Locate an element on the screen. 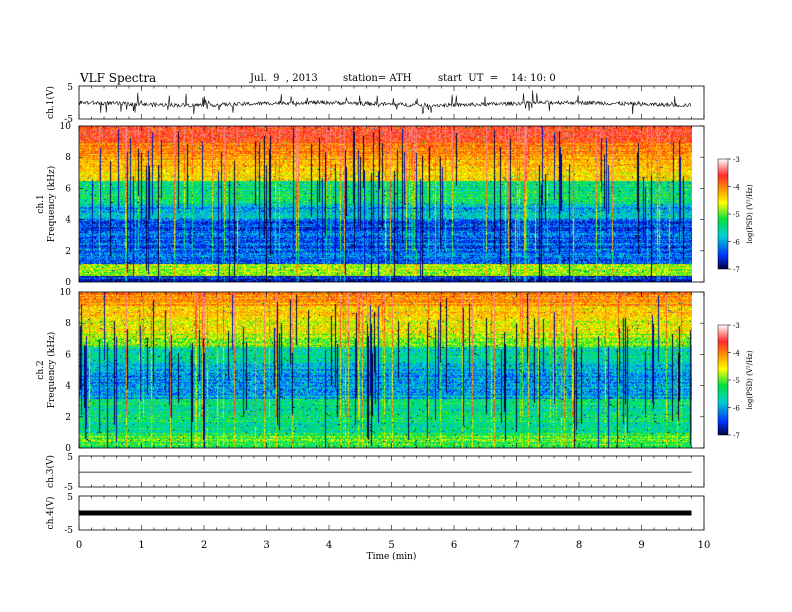  ch2-colorbar-tick: -7 is located at coordinates (736, 436).